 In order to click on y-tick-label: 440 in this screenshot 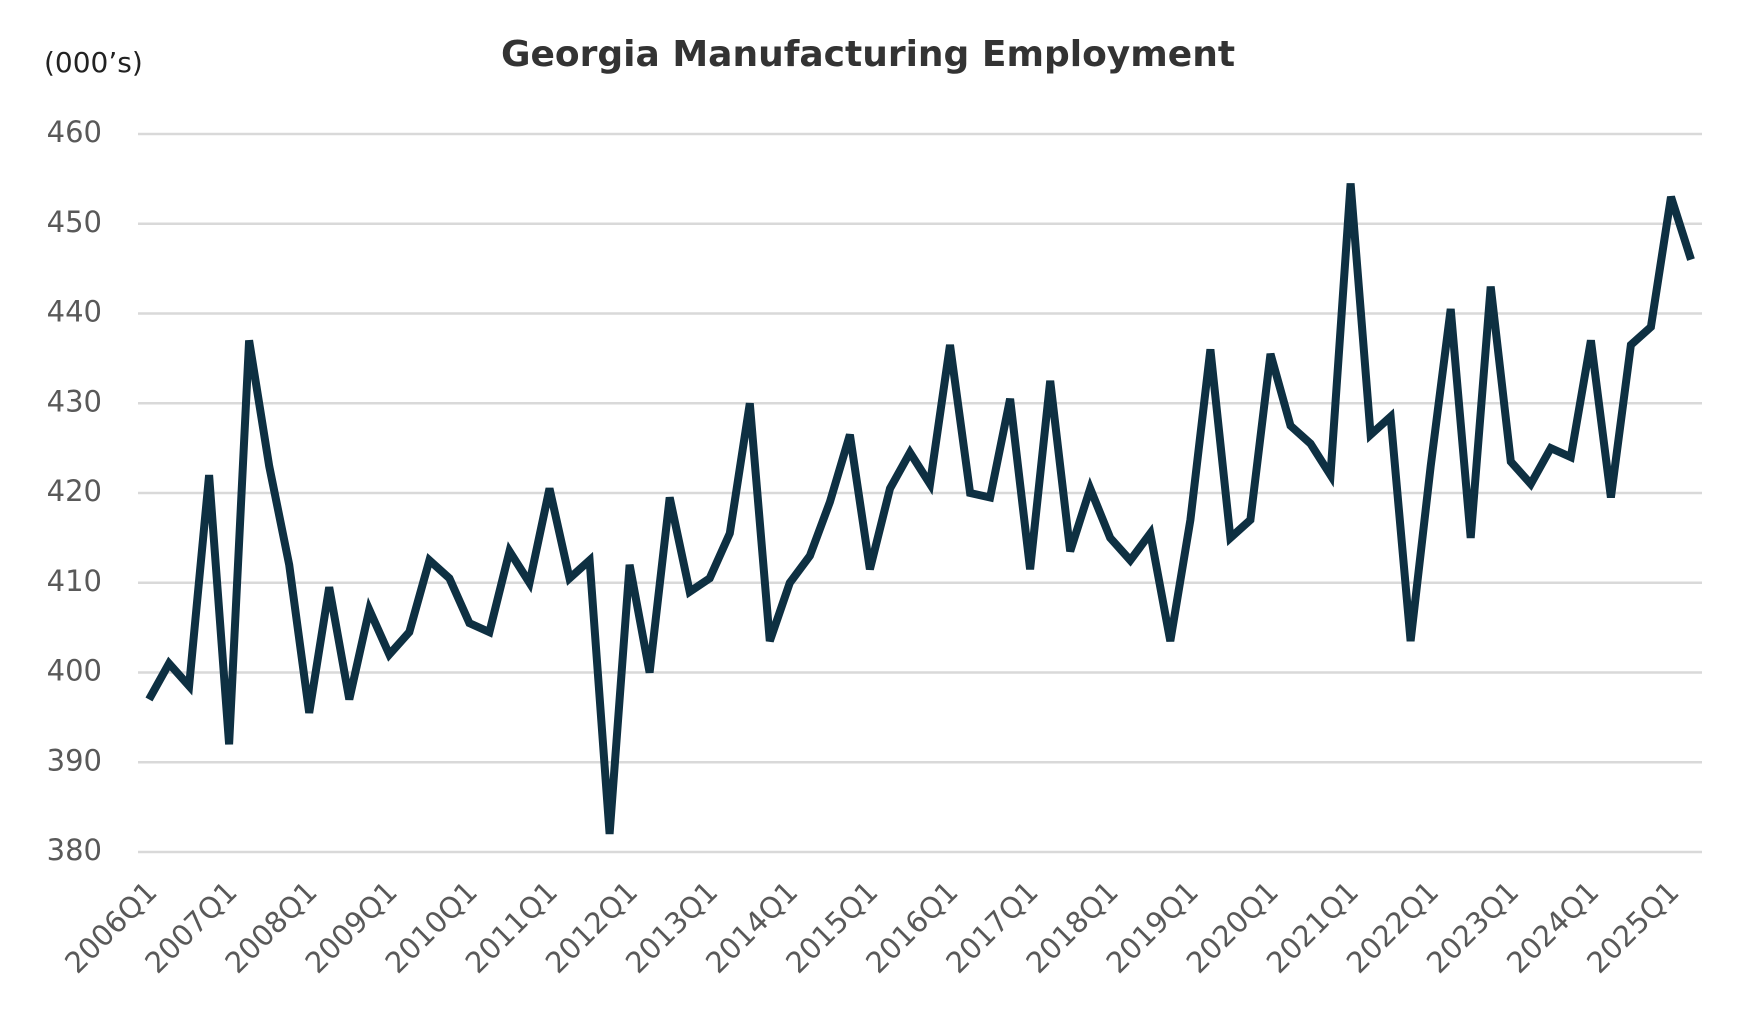, I will do `click(74, 312)`.